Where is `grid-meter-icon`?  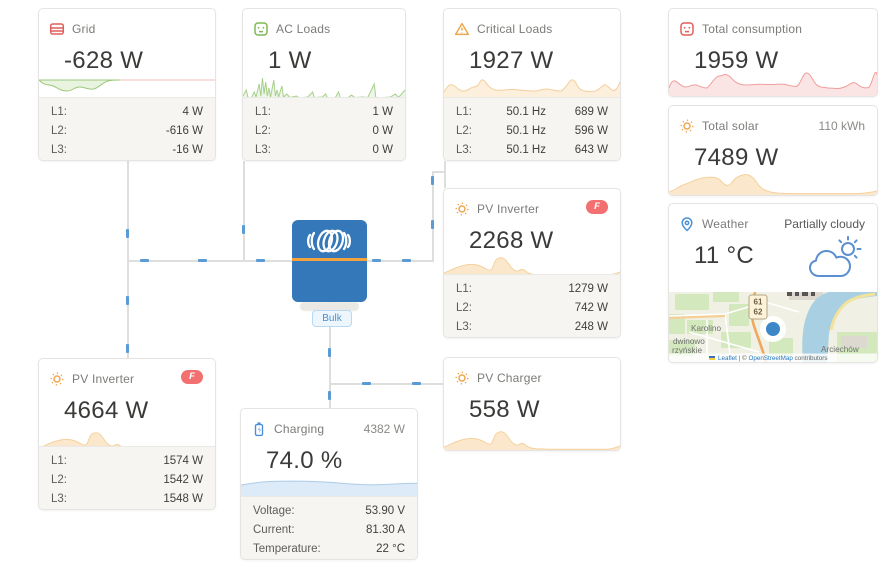
grid-meter-icon is located at coordinates (57, 29).